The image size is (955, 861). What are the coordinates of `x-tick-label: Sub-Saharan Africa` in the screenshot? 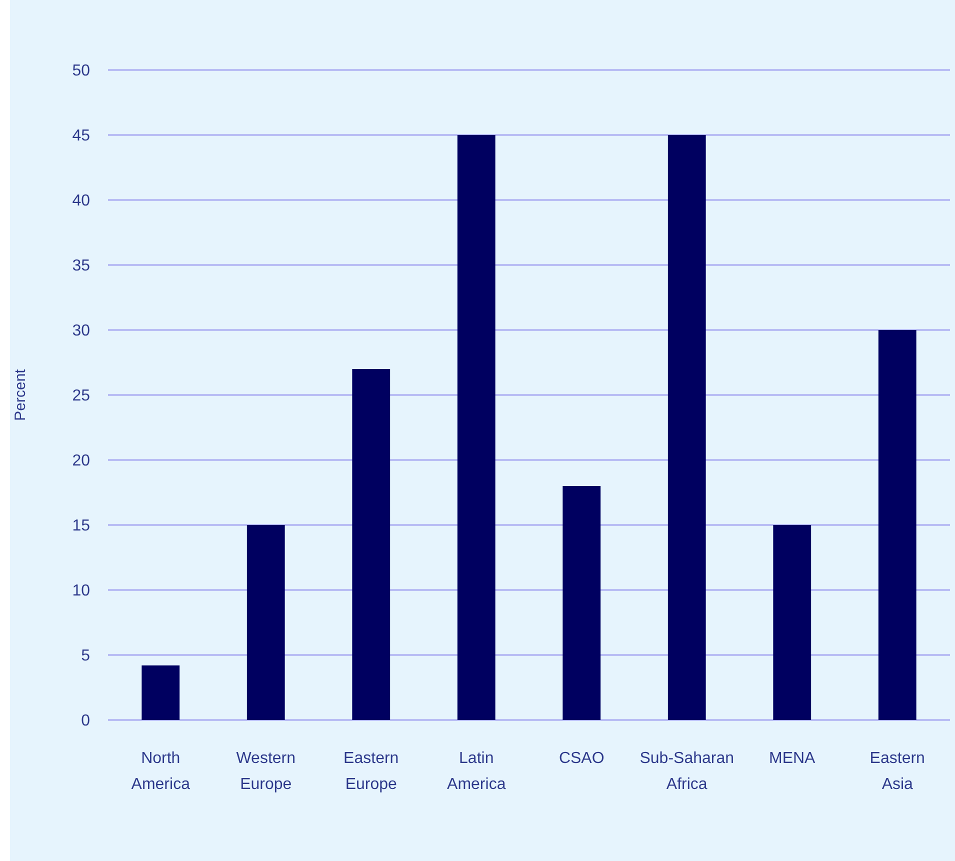 It's located at (687, 771).